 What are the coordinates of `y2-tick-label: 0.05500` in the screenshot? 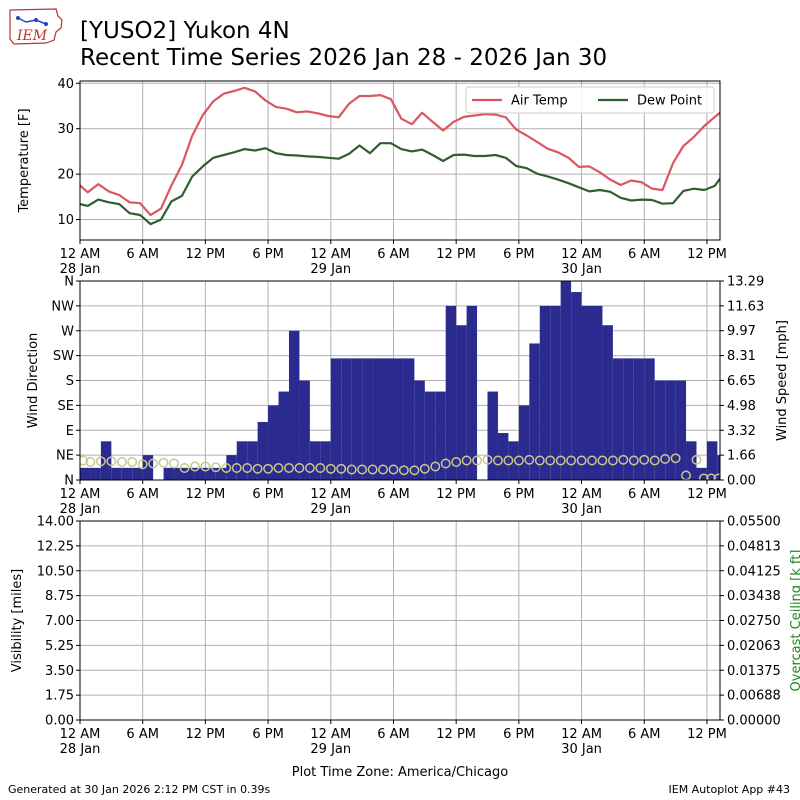 It's located at (754, 522).